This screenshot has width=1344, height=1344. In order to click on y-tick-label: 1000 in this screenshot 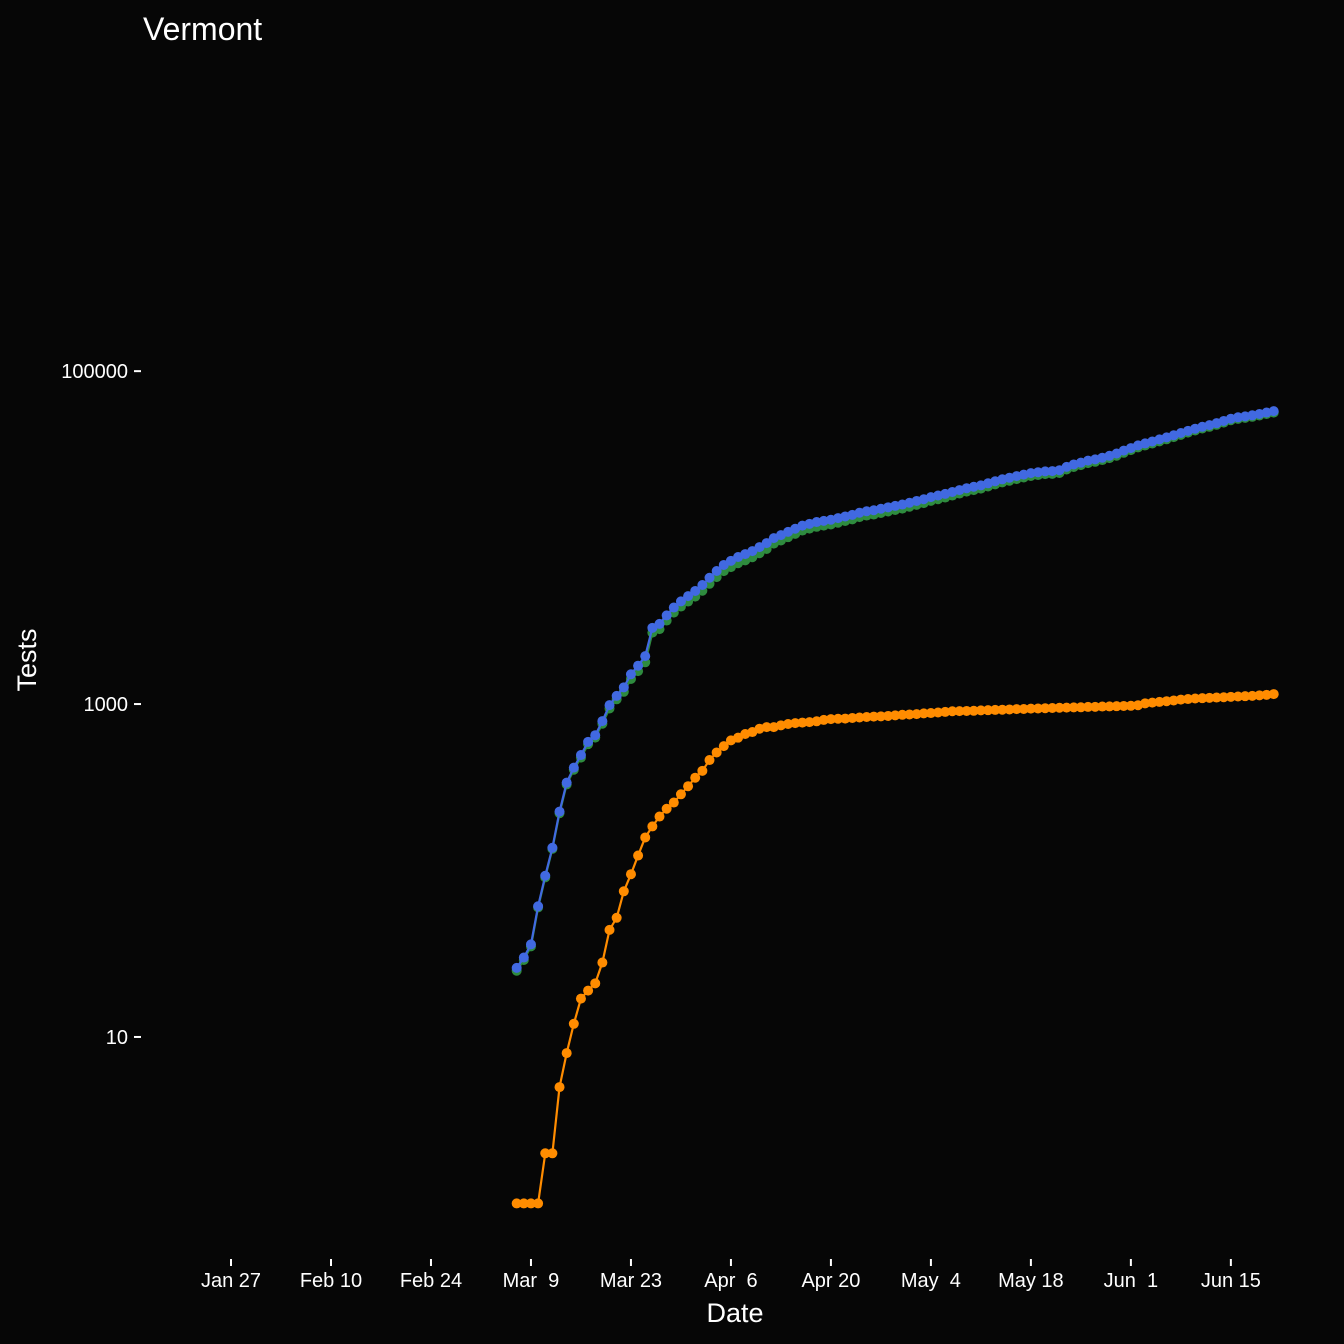, I will do `click(106, 705)`.